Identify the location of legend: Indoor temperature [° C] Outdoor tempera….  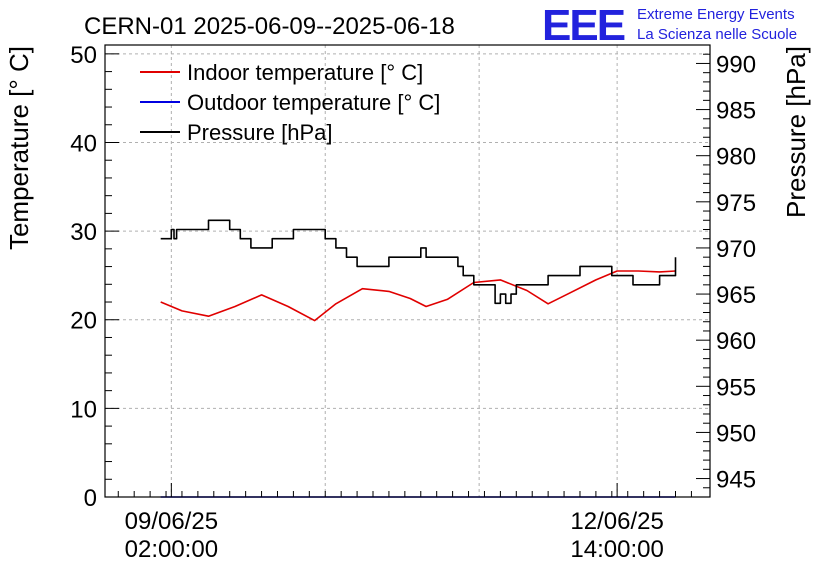
(290, 102).